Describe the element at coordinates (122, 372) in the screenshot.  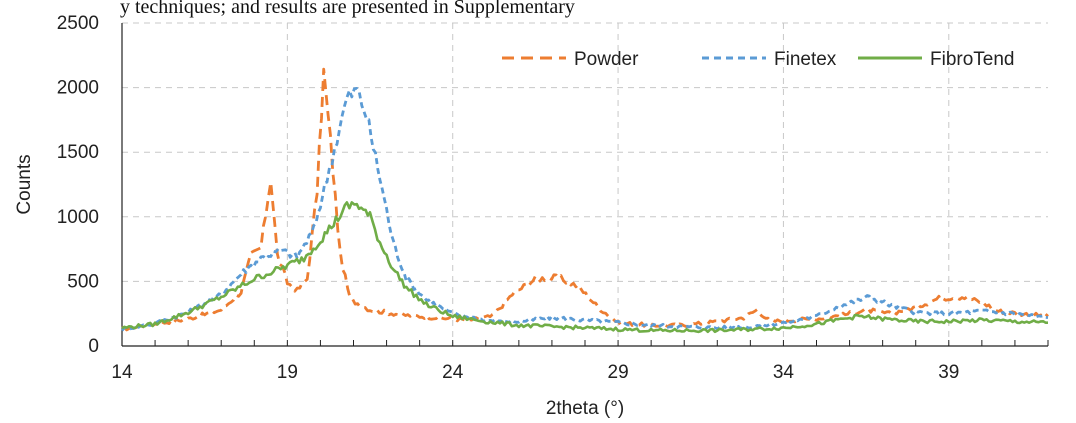
I see `x-tick-label: 14` at that location.